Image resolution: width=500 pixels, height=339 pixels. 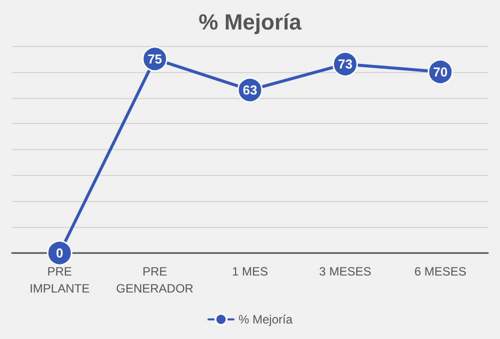 I want to click on x-tick-label: 3 MESES, so click(x=345, y=271).